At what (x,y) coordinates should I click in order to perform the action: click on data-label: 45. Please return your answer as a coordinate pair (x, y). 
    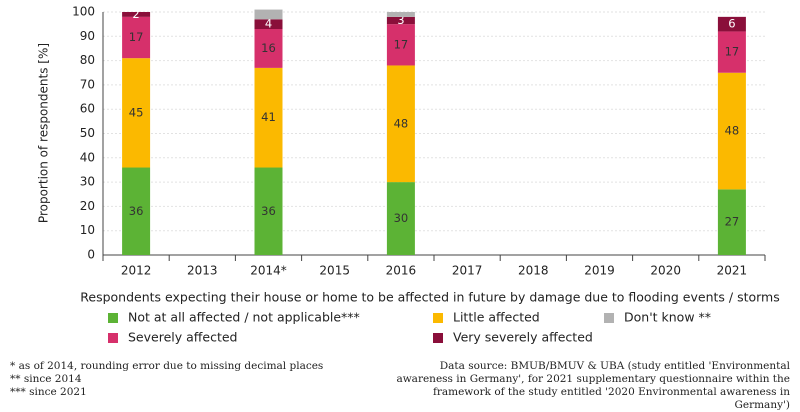
    Looking at the image, I should click on (136, 112).